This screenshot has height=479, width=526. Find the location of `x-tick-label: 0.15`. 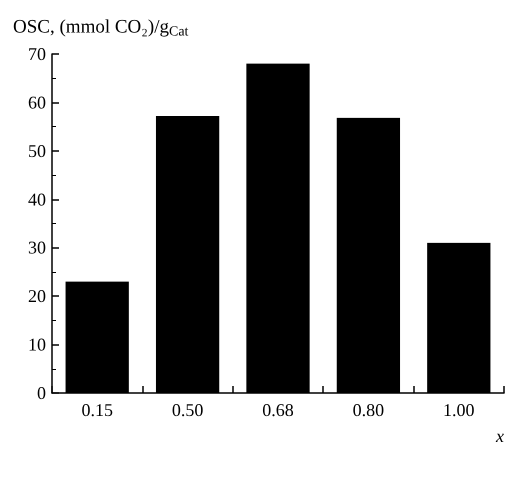

x-tick-label: 0.15 is located at coordinates (97, 410).